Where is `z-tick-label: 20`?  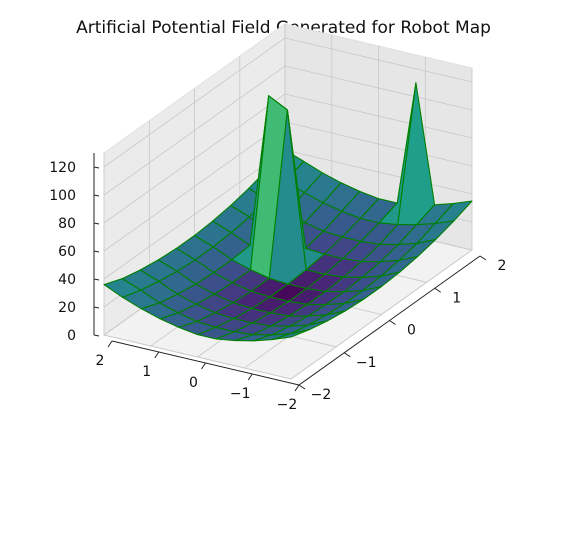 z-tick-label: 20 is located at coordinates (67, 308).